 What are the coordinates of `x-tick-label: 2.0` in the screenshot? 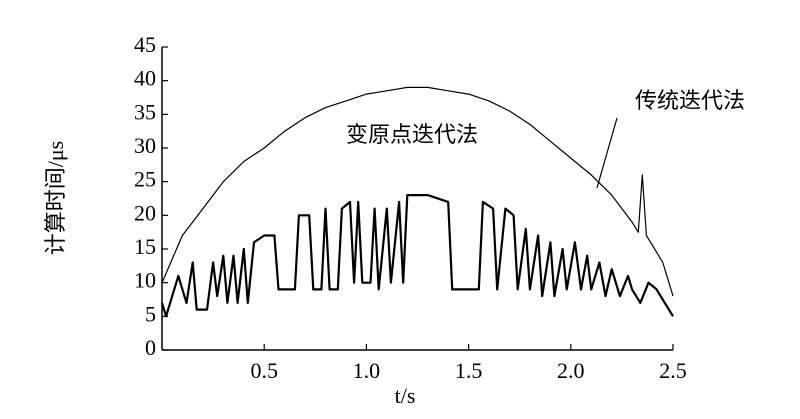 It's located at (571, 370).